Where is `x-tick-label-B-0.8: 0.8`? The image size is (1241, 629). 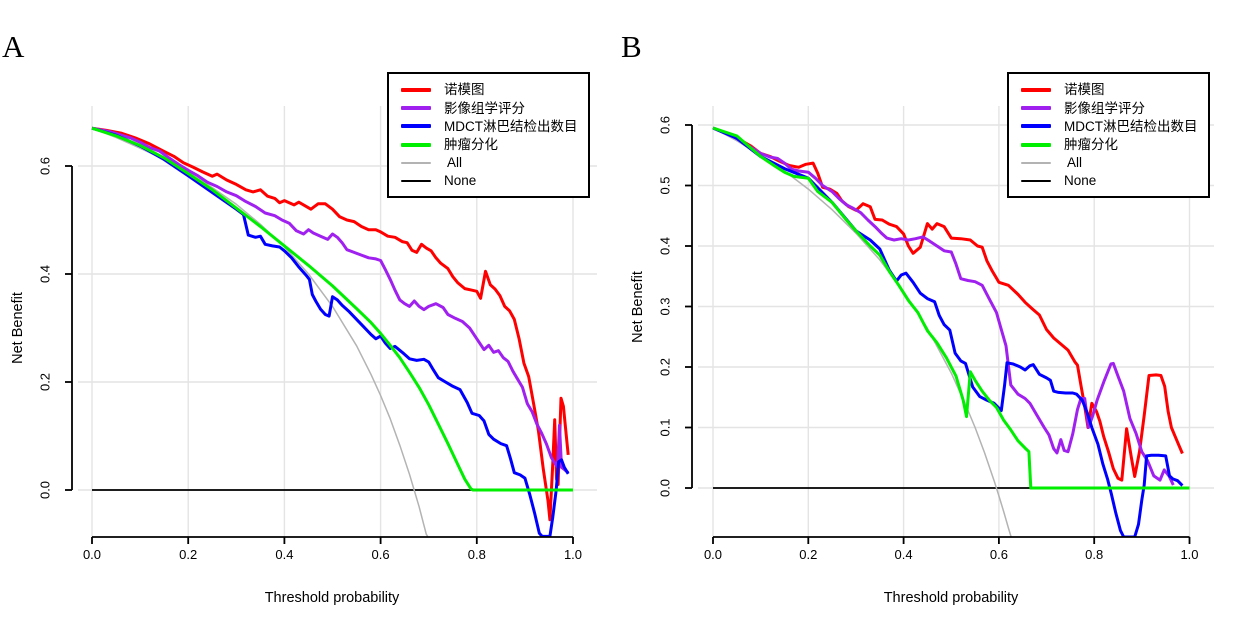 x-tick-label-B-0.8: 0.8 is located at coordinates (1094, 554).